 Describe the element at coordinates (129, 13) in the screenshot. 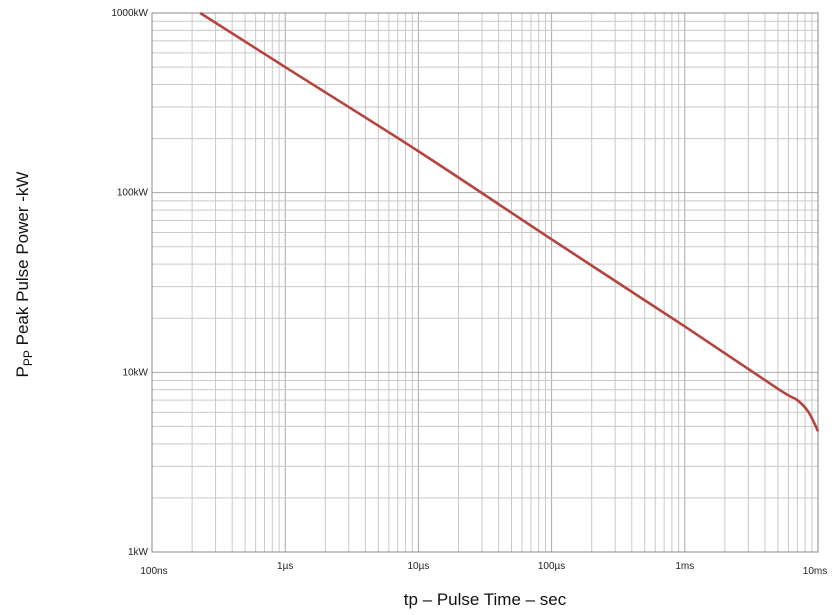

I see `y-tick-label: 1000kW` at that location.